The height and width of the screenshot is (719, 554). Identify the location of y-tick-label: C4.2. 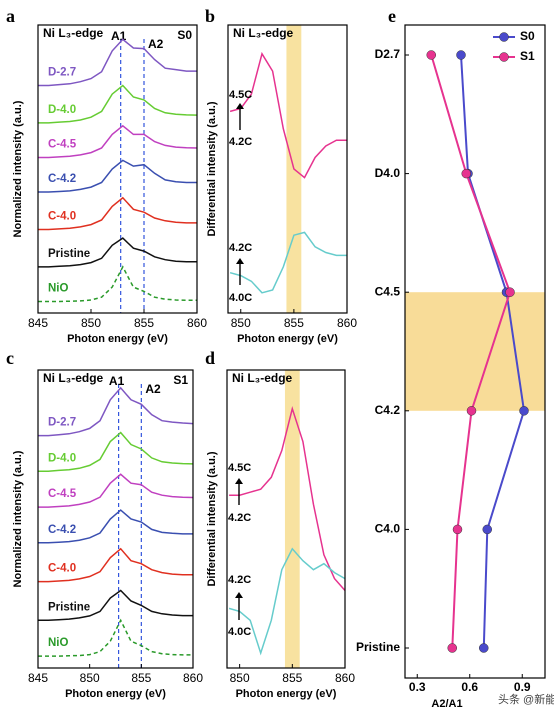
(388, 410).